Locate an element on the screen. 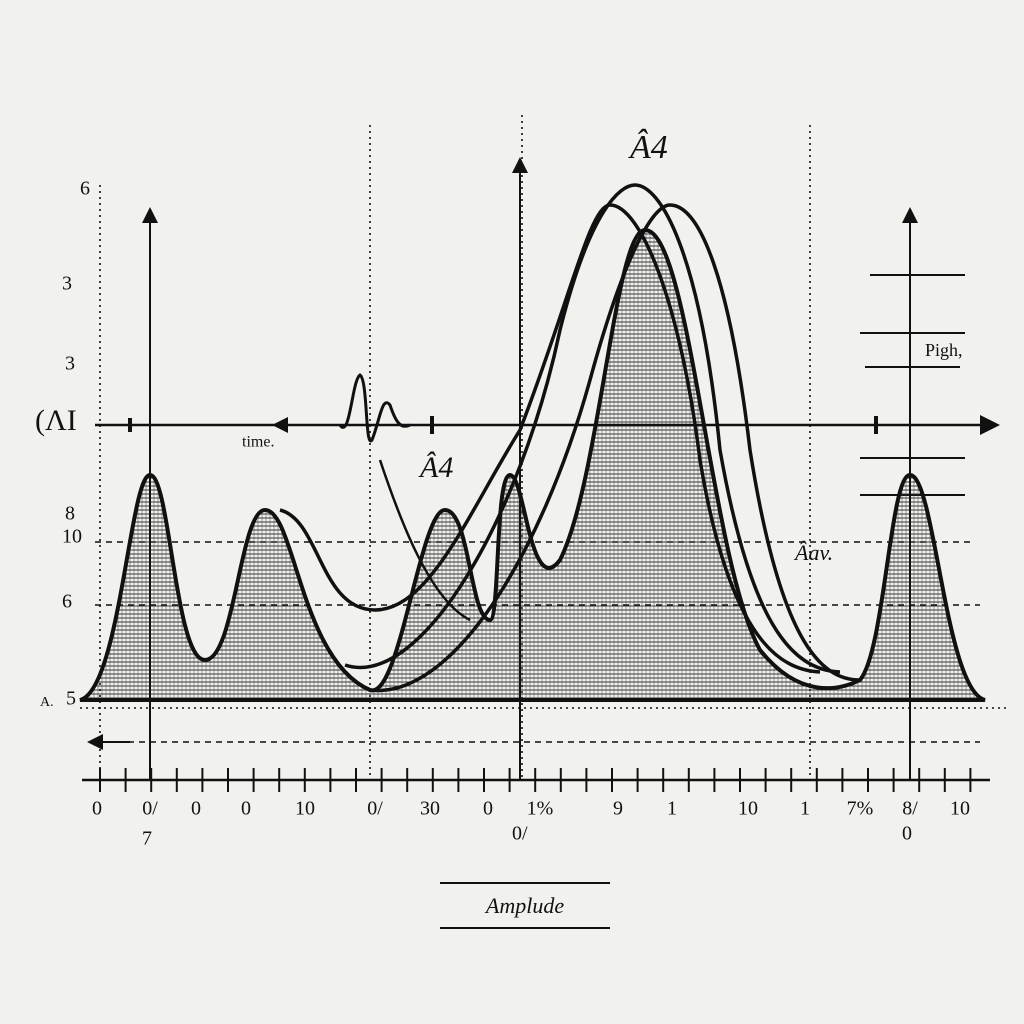  left-symbol: (ΛΙ is located at coordinates (56, 420).